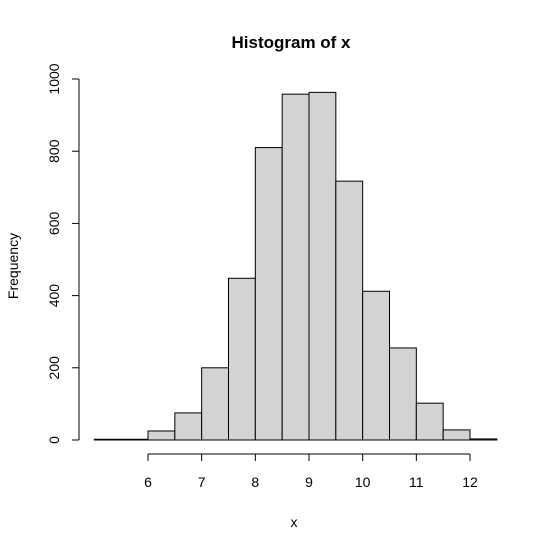 The width and height of the screenshot is (553, 552). What do you see at coordinates (202, 482) in the screenshot?
I see `x-tick-label: 7` at bounding box center [202, 482].